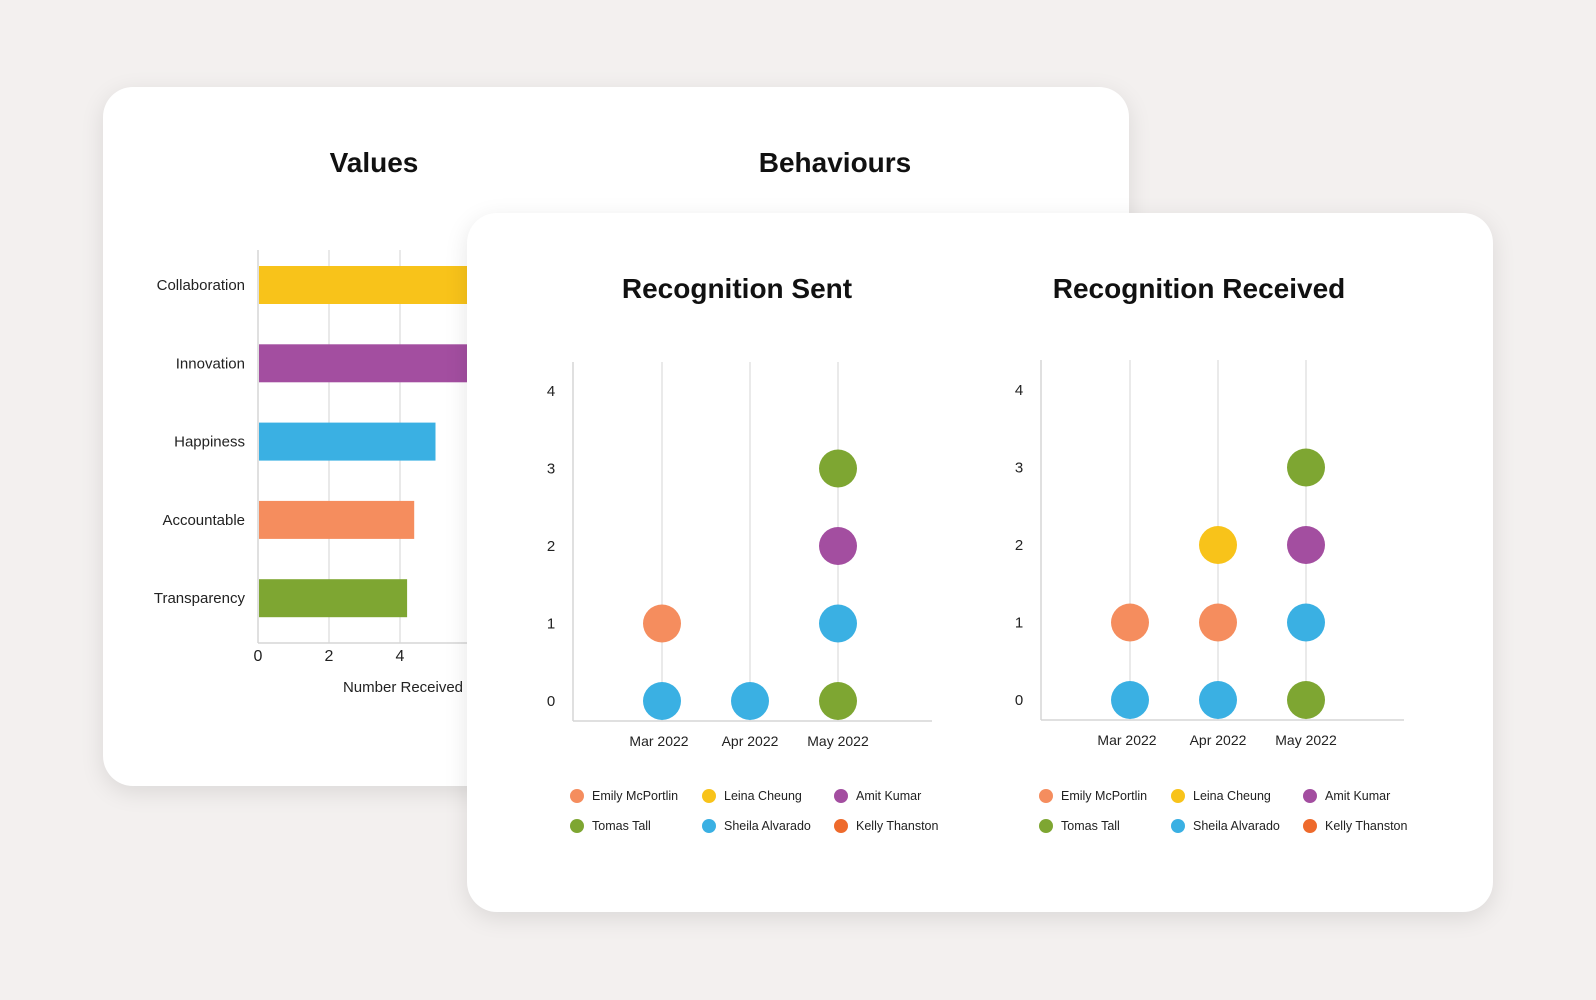 Image resolution: width=1596 pixels, height=1000 pixels. I want to click on bar-accountable, so click(337, 519).